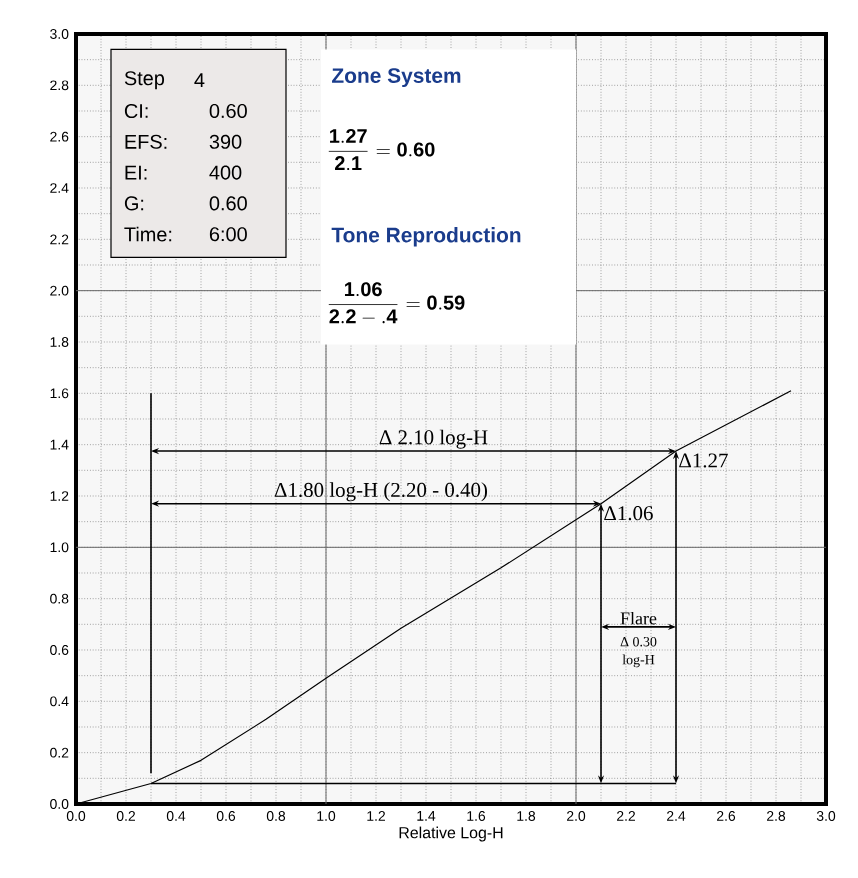 Image resolution: width=858 pixels, height=878 pixels. What do you see at coordinates (638, 618) in the screenshot?
I see `annotation: Flare` at bounding box center [638, 618].